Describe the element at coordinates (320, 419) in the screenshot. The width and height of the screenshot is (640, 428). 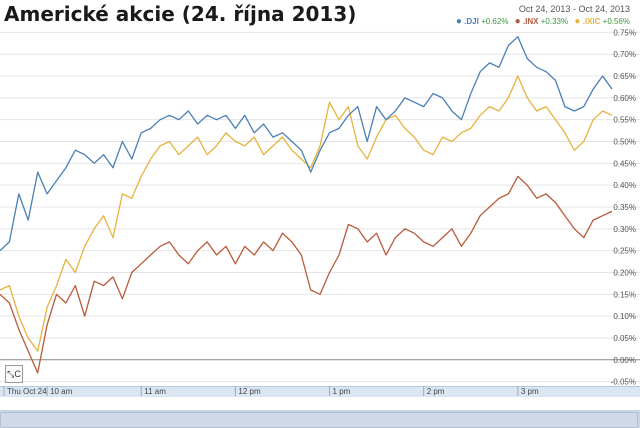
I see `range-scrollbar` at that location.